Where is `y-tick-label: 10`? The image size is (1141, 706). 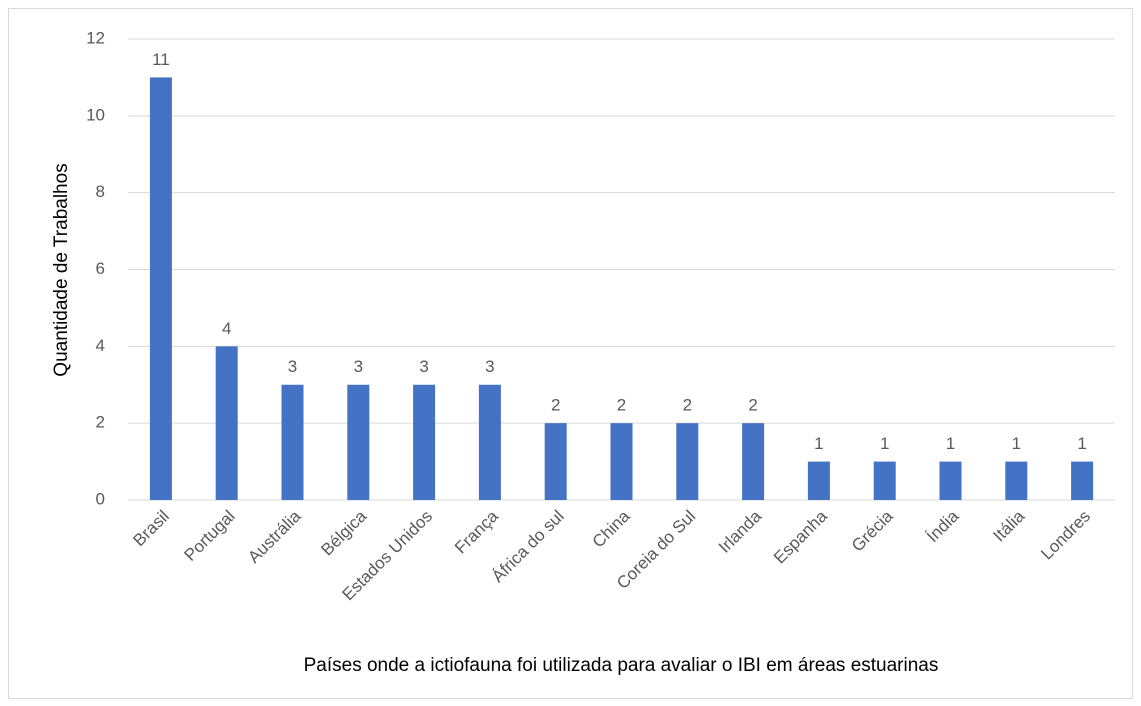 y-tick-label: 10 is located at coordinates (95, 114).